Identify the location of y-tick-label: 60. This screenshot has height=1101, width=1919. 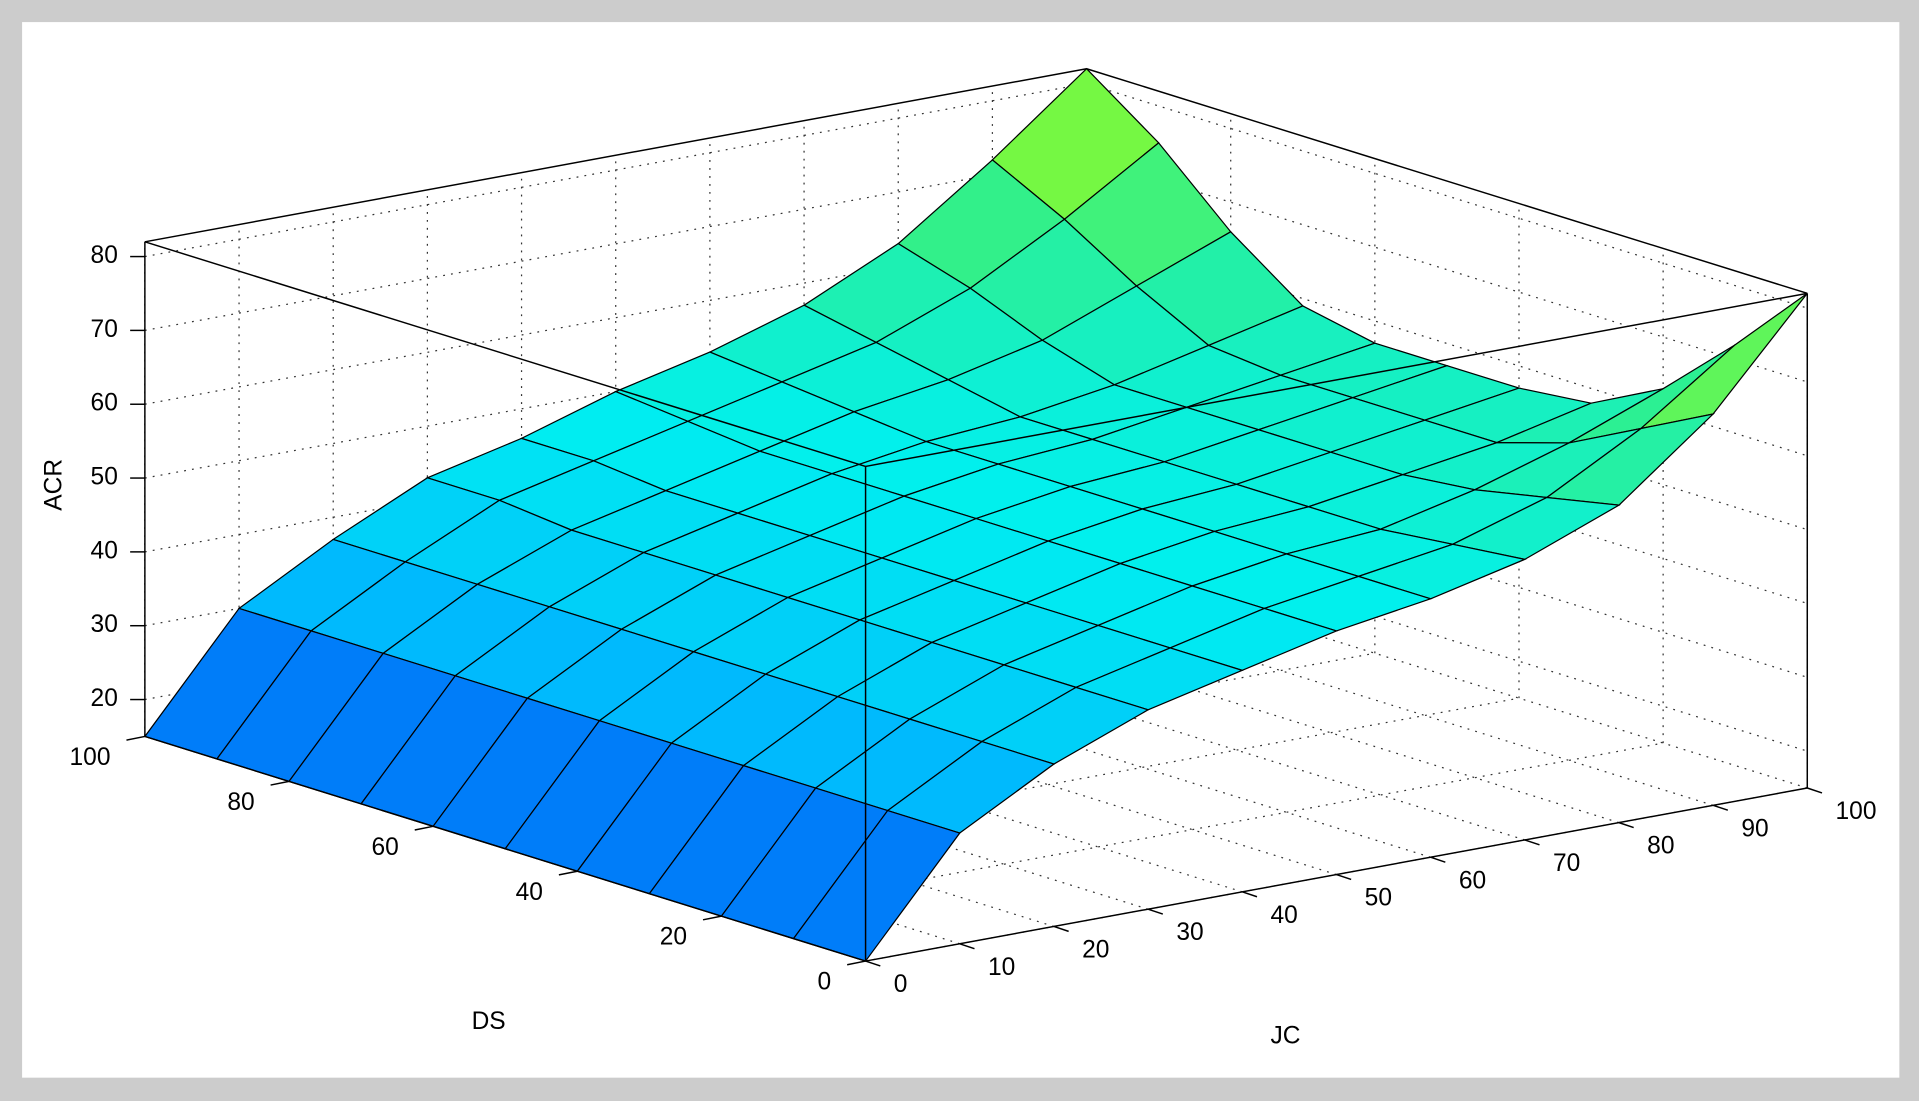
(384, 847).